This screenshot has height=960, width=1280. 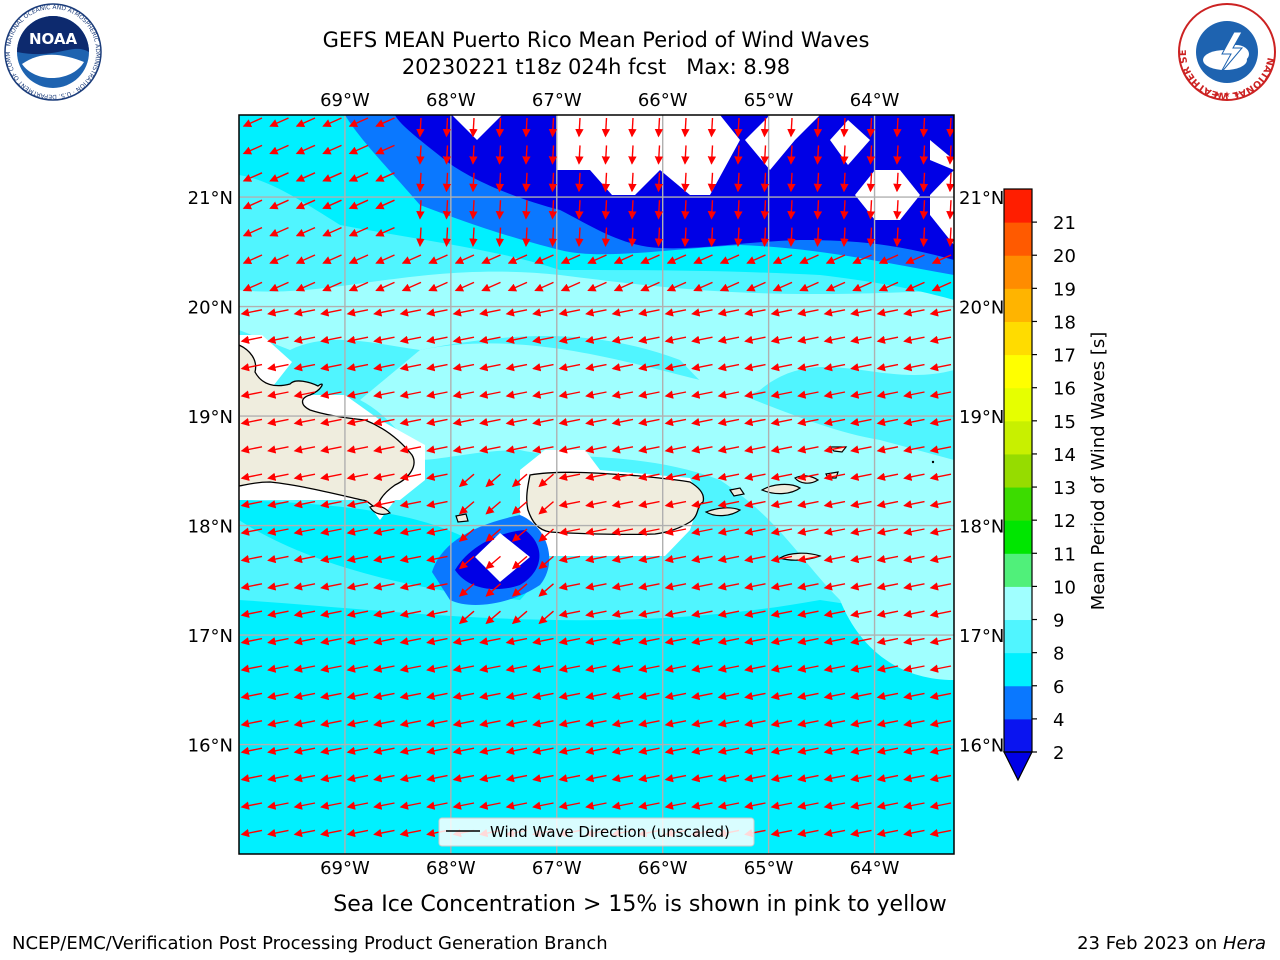 What do you see at coordinates (557, 868) in the screenshot?
I see `lon-tick-label-bottom: 67°W` at bounding box center [557, 868].